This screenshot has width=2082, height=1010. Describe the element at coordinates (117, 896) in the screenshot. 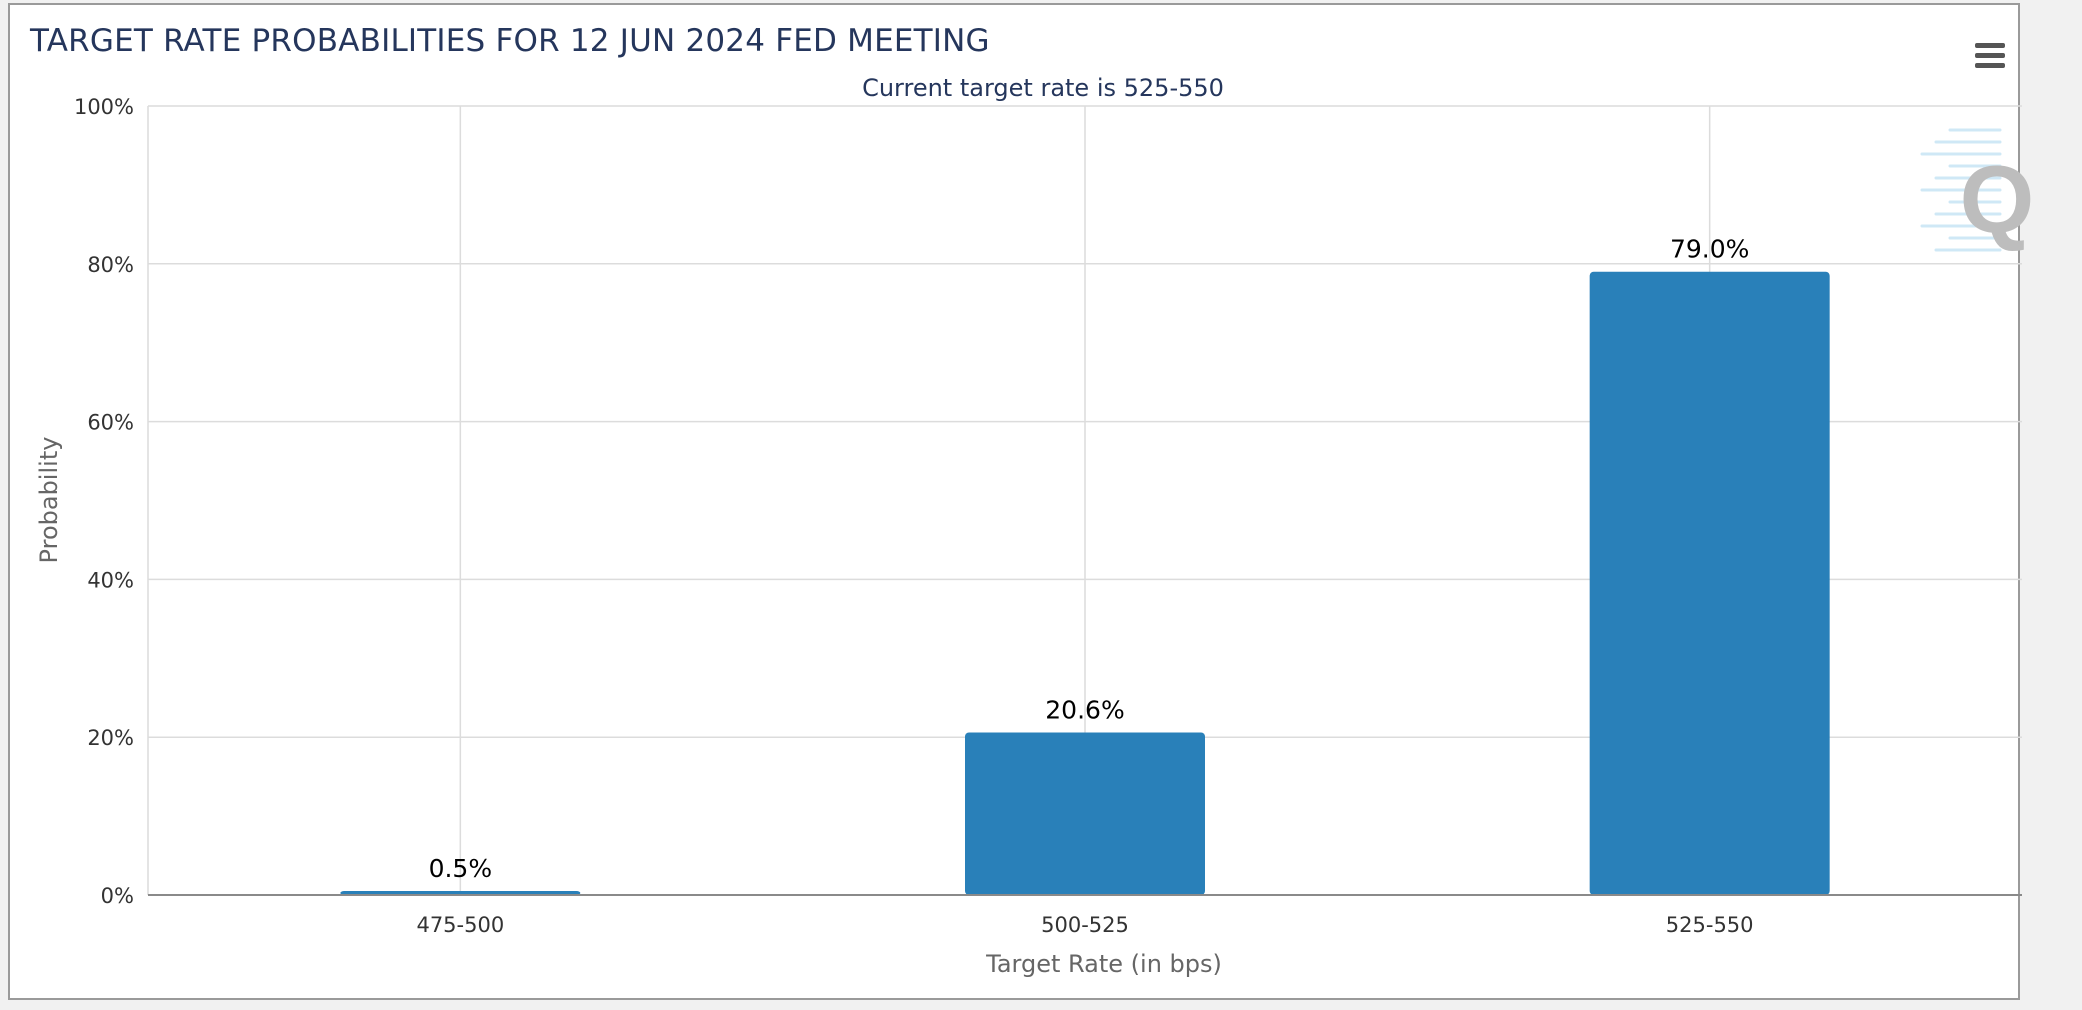

I see `y-tick-label: 0%` at that location.